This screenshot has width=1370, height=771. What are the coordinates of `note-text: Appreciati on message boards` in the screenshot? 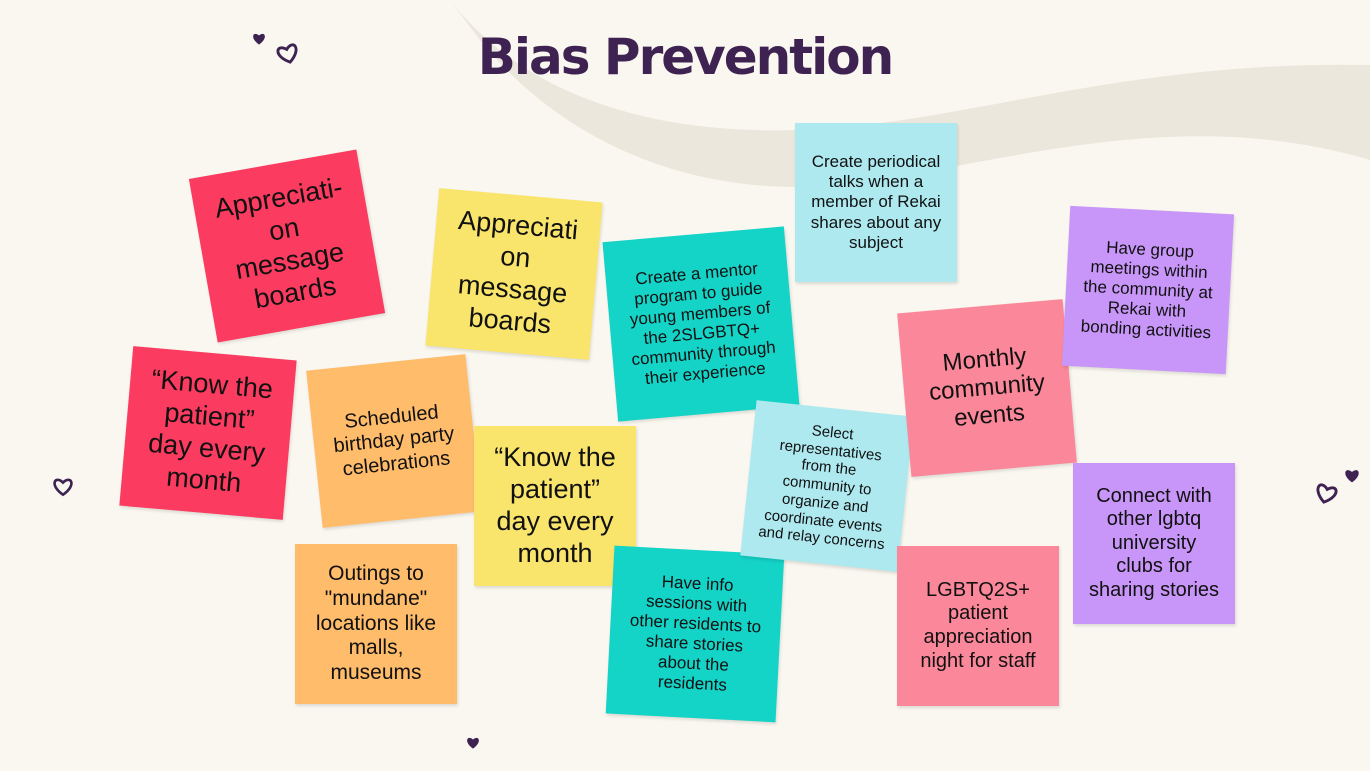 It's located at (518, 272).